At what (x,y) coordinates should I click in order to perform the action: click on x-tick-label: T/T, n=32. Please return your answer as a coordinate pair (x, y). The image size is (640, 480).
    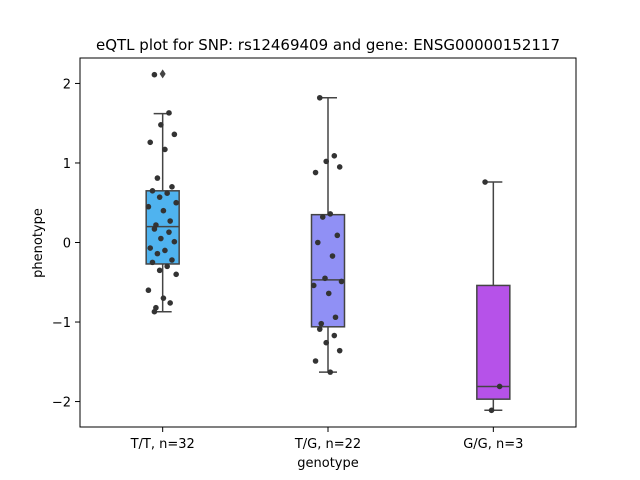
    Looking at the image, I should click on (162, 444).